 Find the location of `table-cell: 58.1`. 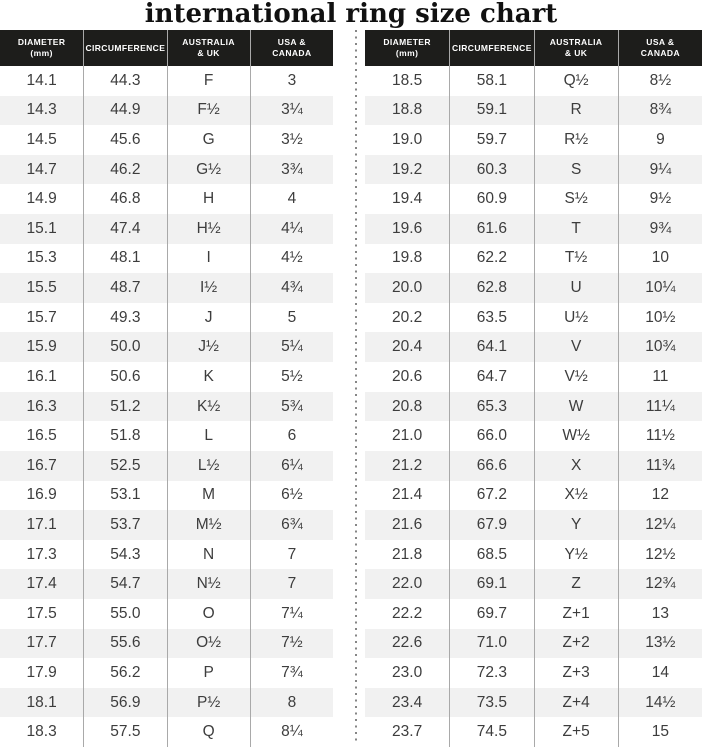

table-cell: 58.1 is located at coordinates (491, 81).